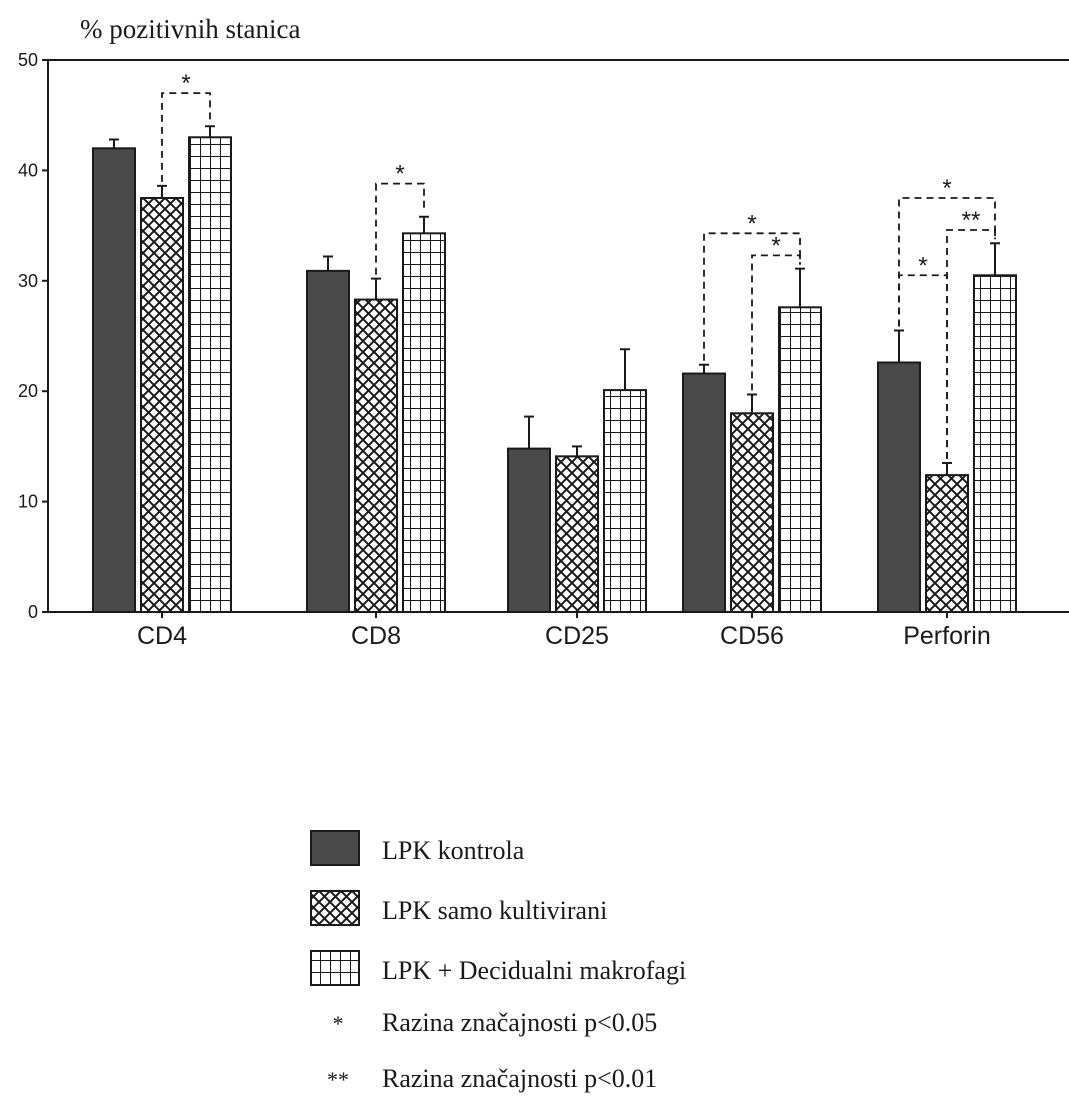  Describe the element at coordinates (519, 1078) in the screenshot. I see `legend-note-text: Razina značajnosti p<0.01` at that location.